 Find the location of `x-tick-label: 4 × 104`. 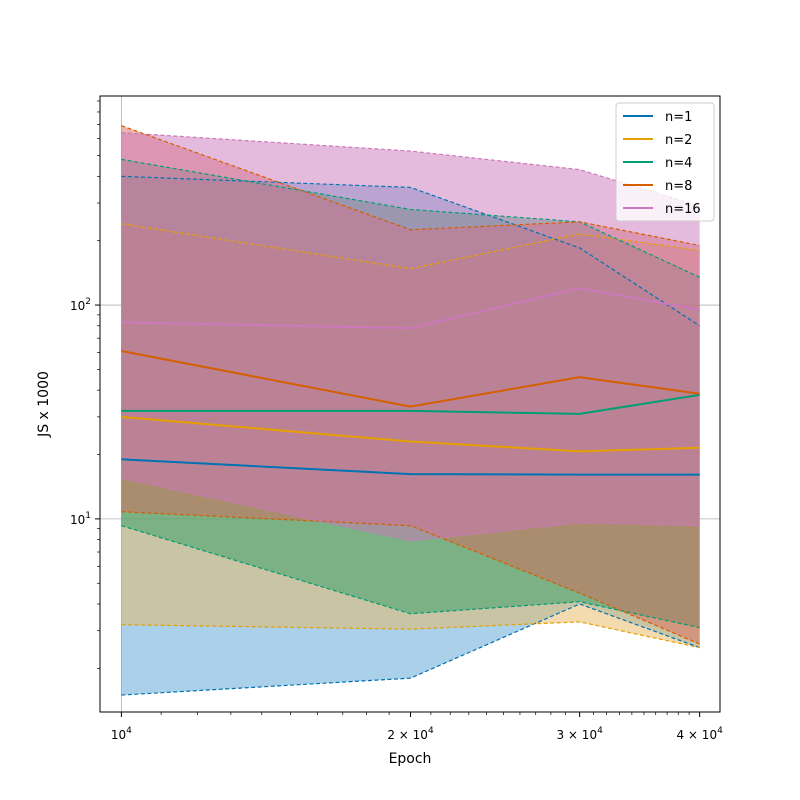

x-tick-label: 4 × 104 is located at coordinates (699, 734).